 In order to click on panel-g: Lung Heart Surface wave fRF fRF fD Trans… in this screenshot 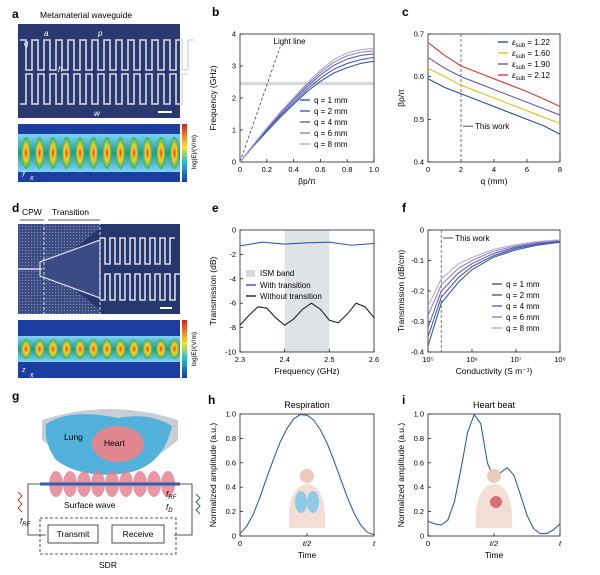, I will do `click(109, 489)`.